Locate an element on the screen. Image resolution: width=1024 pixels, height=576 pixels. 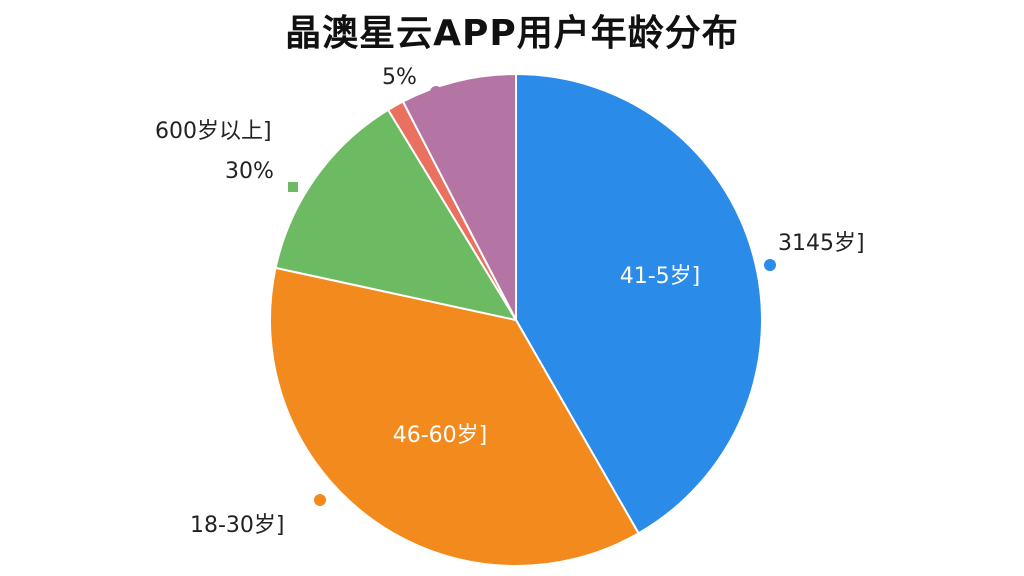
slice-inner-label-1: 46-60岁] is located at coordinates (440, 435).